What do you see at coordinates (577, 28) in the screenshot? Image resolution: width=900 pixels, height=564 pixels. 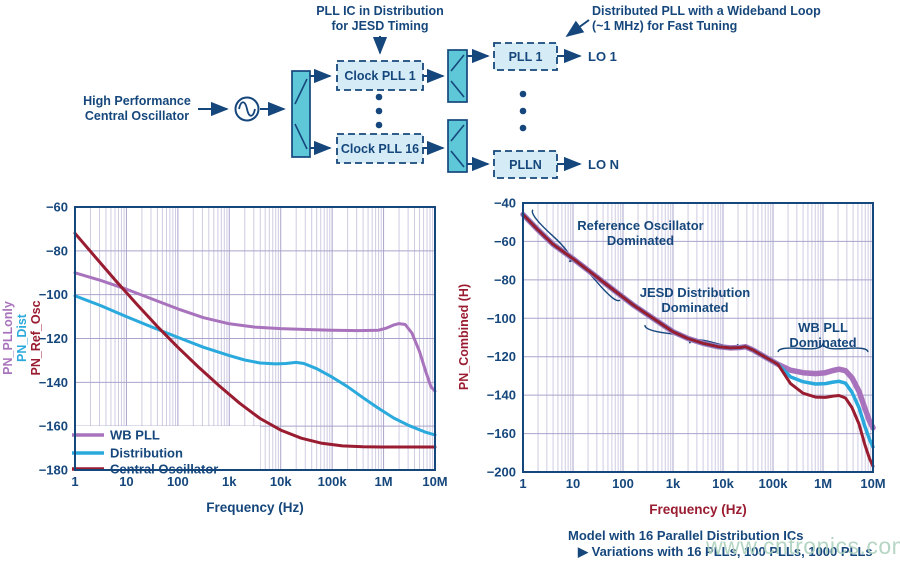 I see `note-wideband-arrow` at bounding box center [577, 28].